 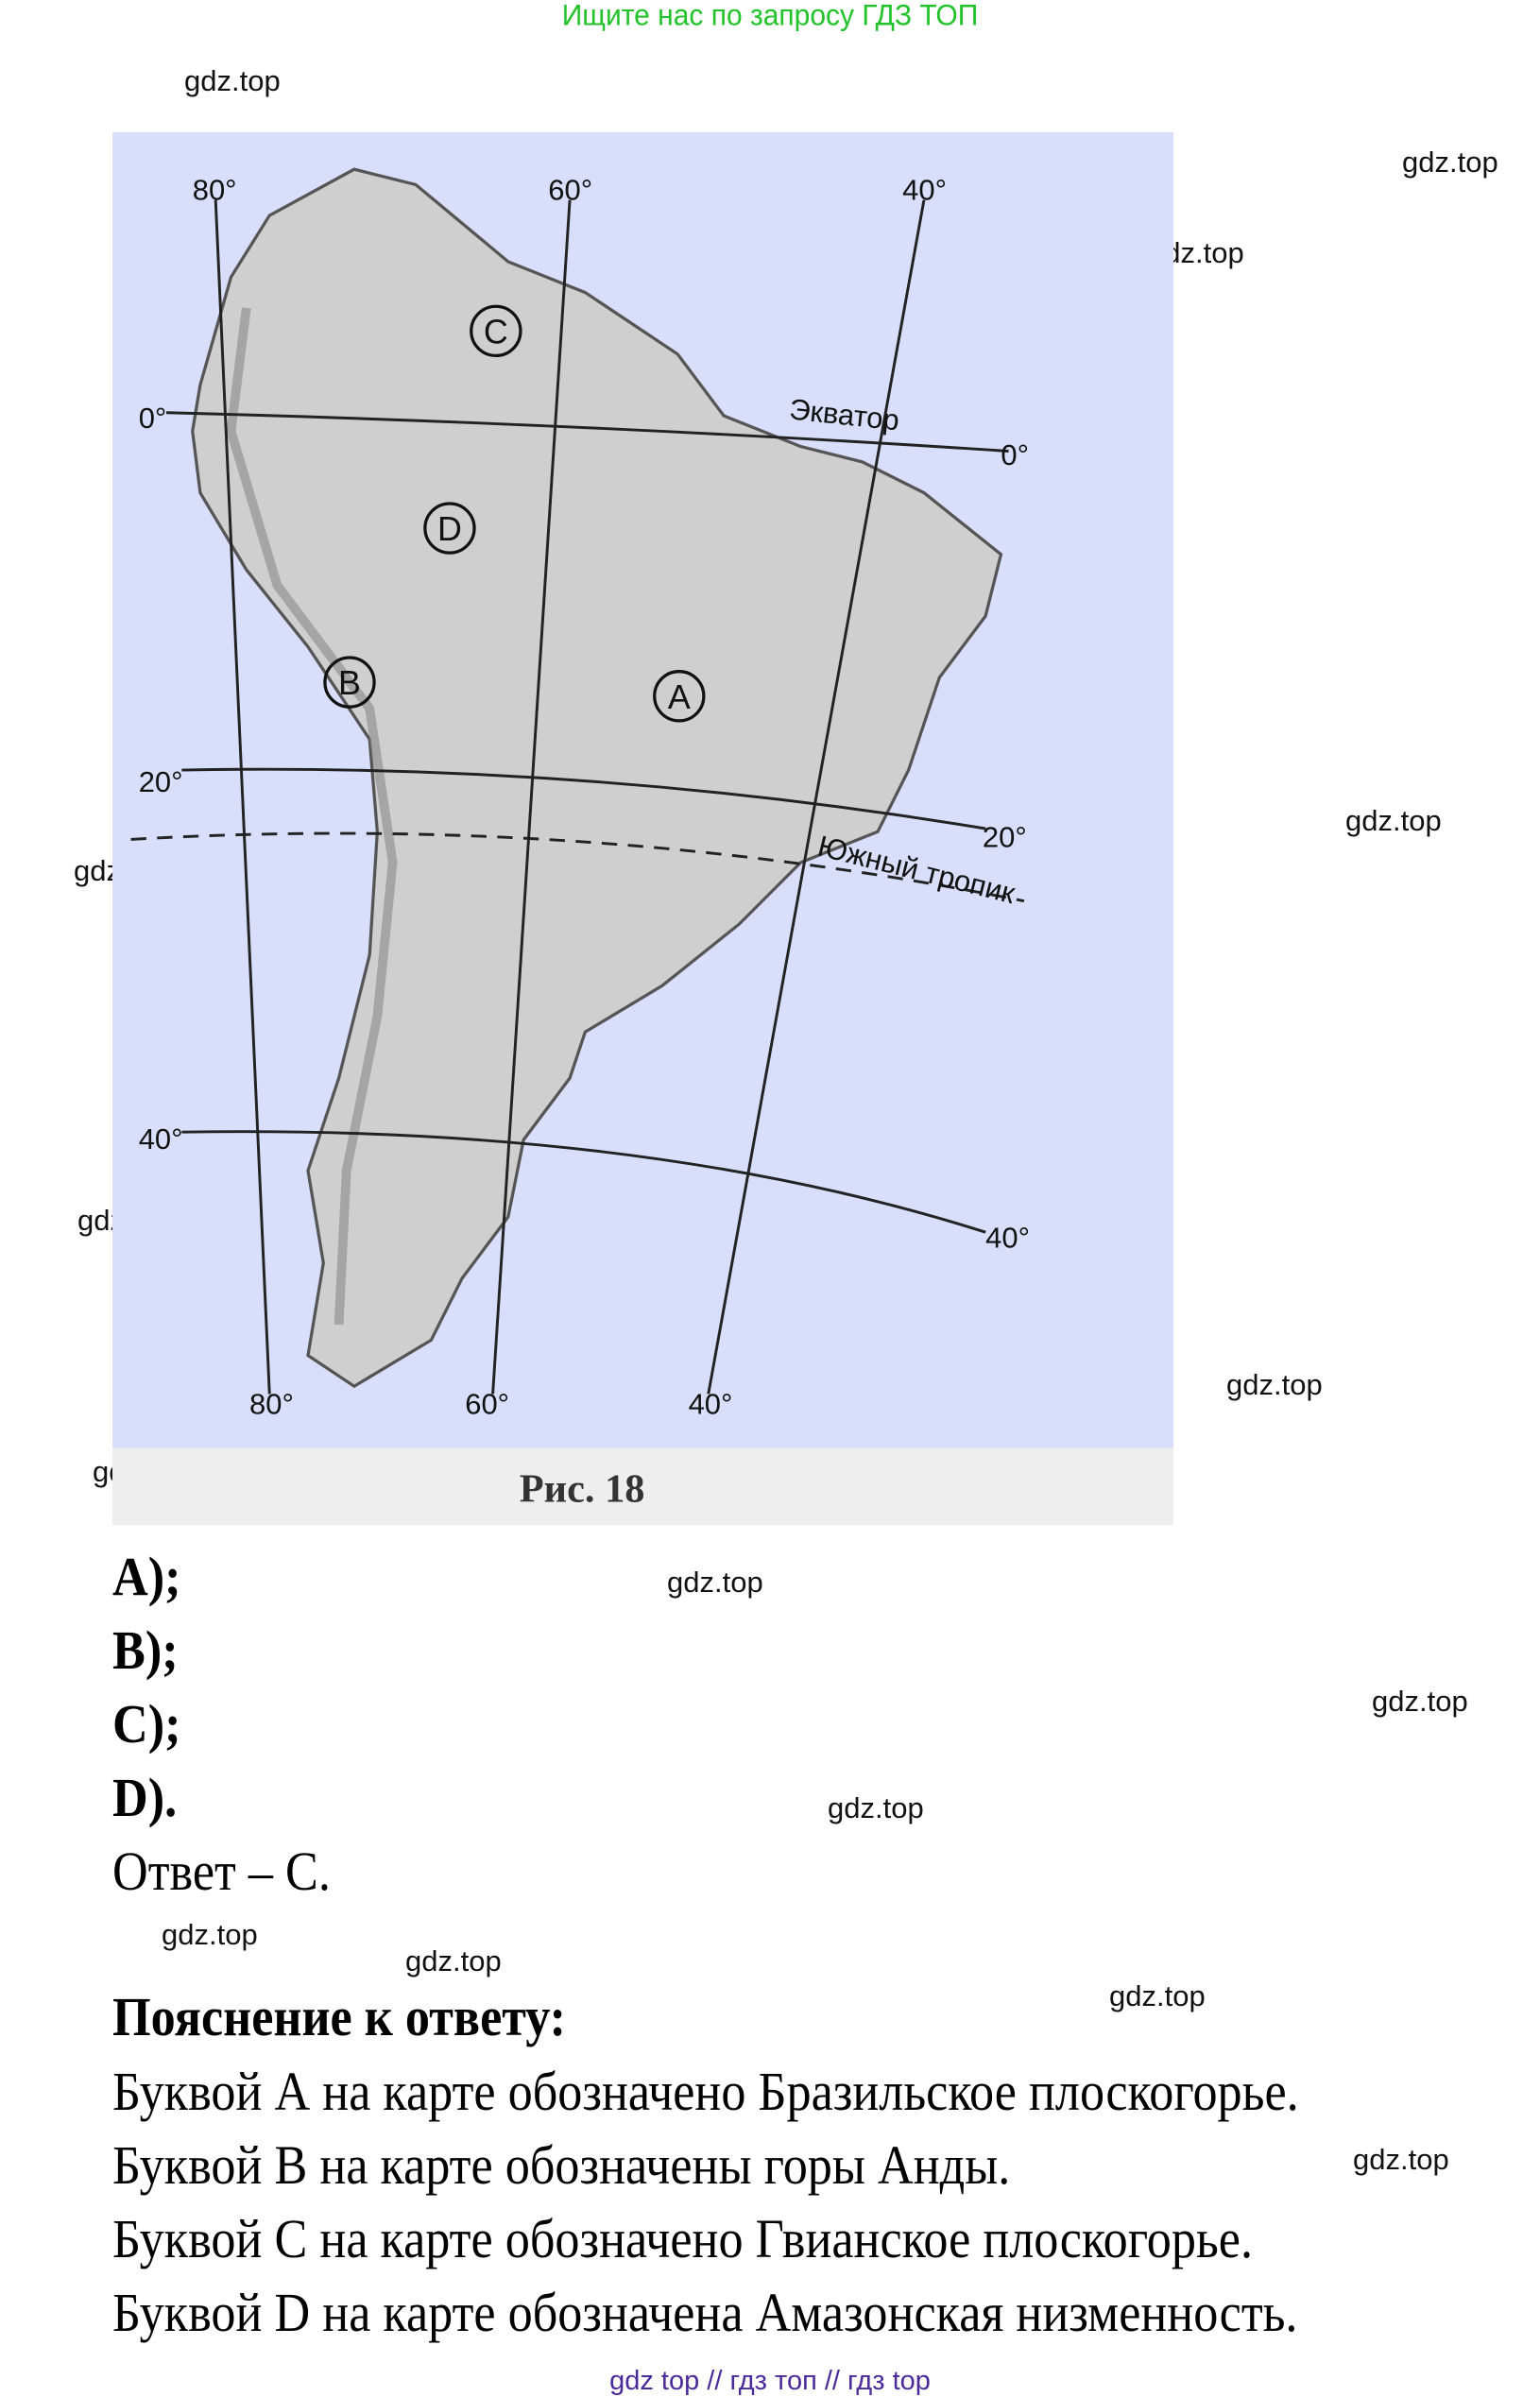 What do you see at coordinates (561, 2165) in the screenshot?
I see `explanation-line: Буквой В на карте обозначены горы Анды.` at bounding box center [561, 2165].